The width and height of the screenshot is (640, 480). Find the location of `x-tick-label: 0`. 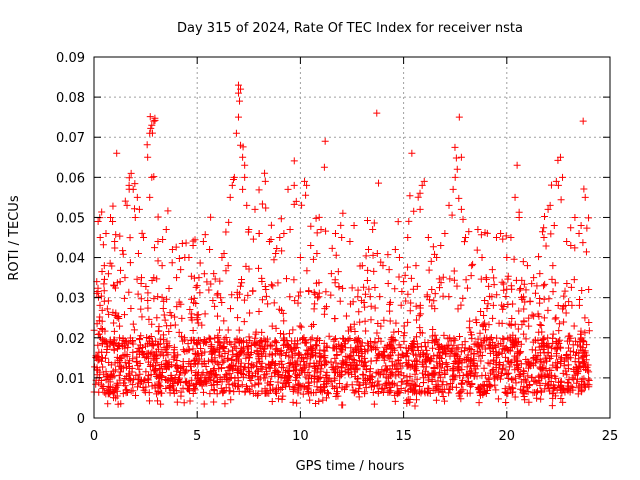

x-tick-label: 0 is located at coordinates (94, 436).